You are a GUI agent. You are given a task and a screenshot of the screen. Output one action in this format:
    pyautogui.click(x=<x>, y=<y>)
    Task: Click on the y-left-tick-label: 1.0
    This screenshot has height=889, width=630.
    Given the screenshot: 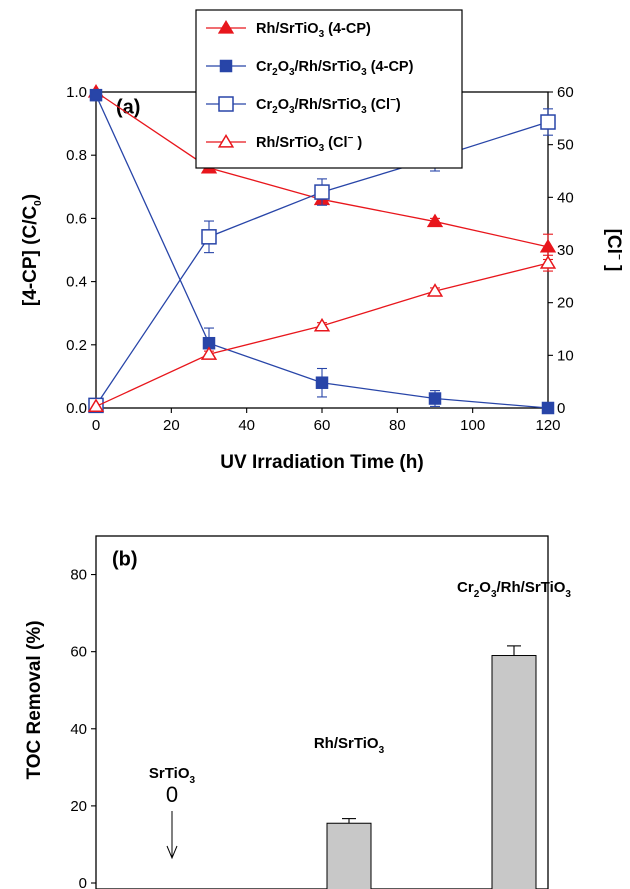 What is the action you would take?
    pyautogui.click(x=76, y=92)
    